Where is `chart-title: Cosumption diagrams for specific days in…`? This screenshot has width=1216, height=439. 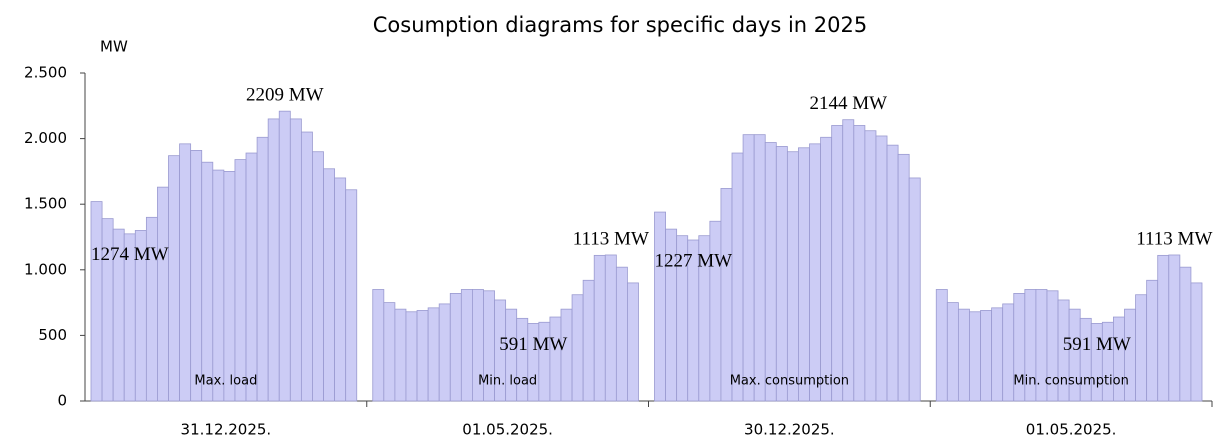 chart-title: Cosumption diagrams for specific days in… is located at coordinates (620, 25).